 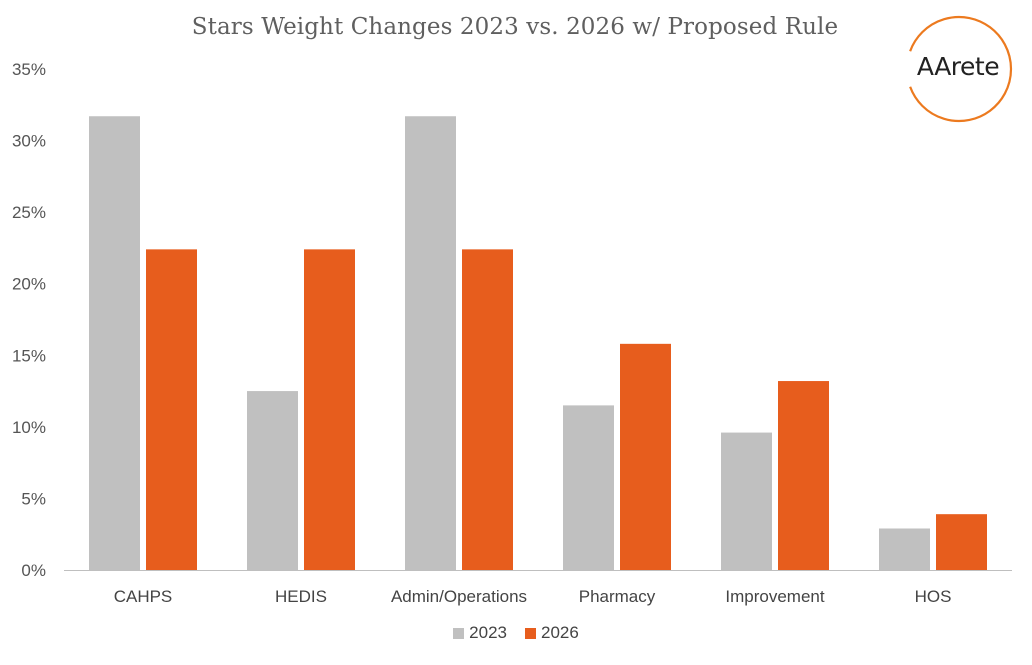 What do you see at coordinates (904, 549) in the screenshot?
I see `bar-2023-hos` at bounding box center [904, 549].